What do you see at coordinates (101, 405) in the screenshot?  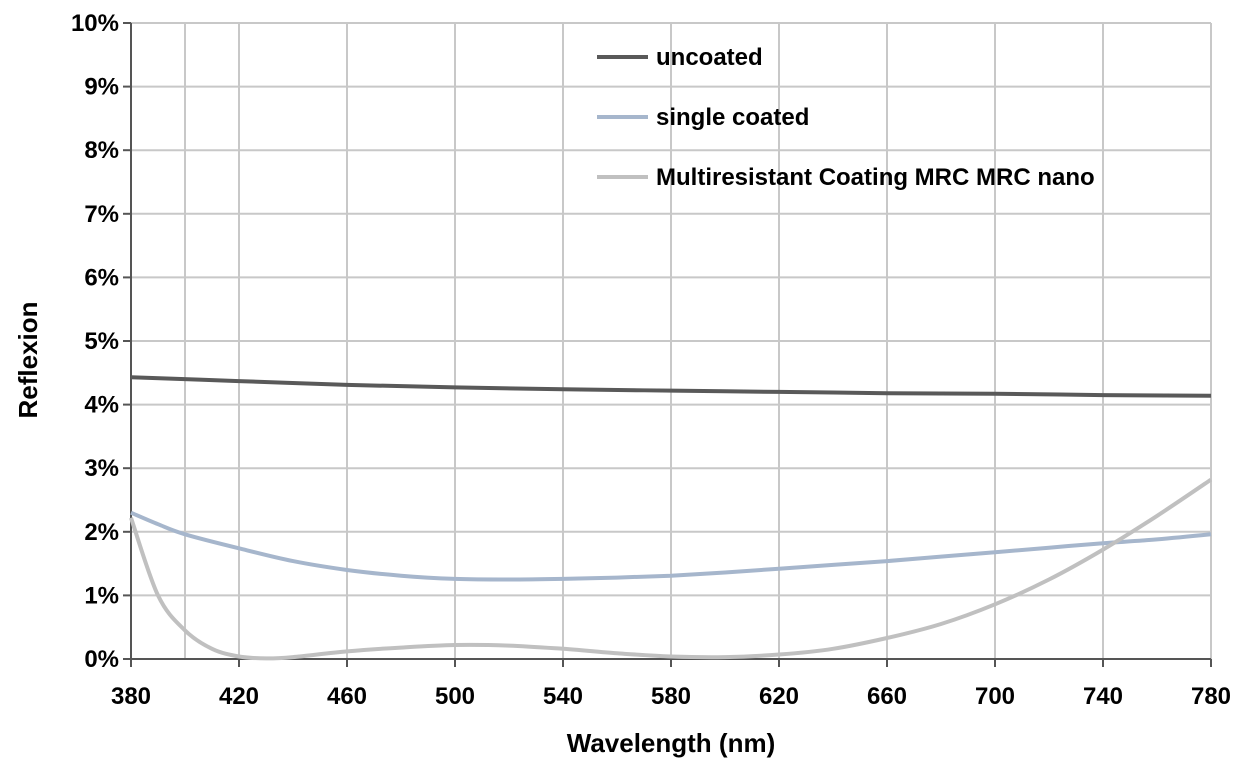 I see `y-tick-label: 4%` at bounding box center [101, 405].